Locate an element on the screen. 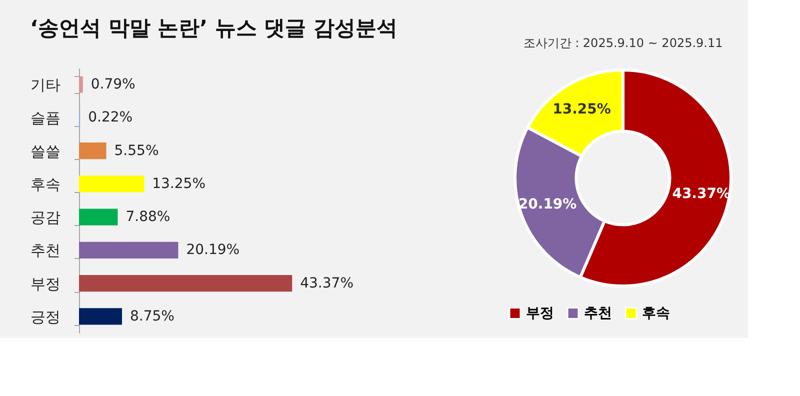  legend-label: 후속 is located at coordinates (656, 313).